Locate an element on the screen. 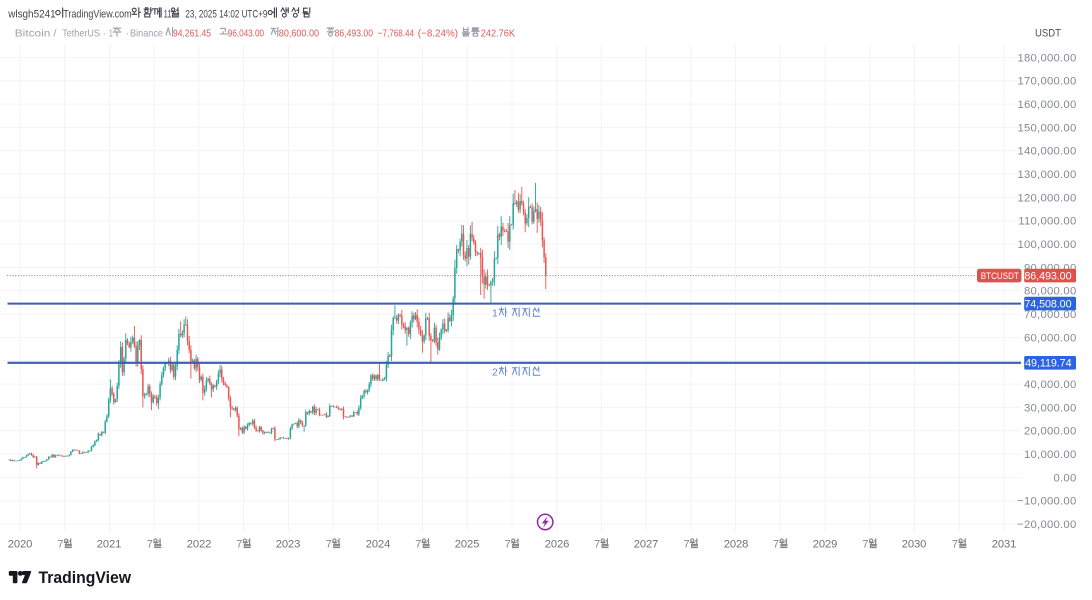  svg-text: 2022 is located at coordinates (199, 545).